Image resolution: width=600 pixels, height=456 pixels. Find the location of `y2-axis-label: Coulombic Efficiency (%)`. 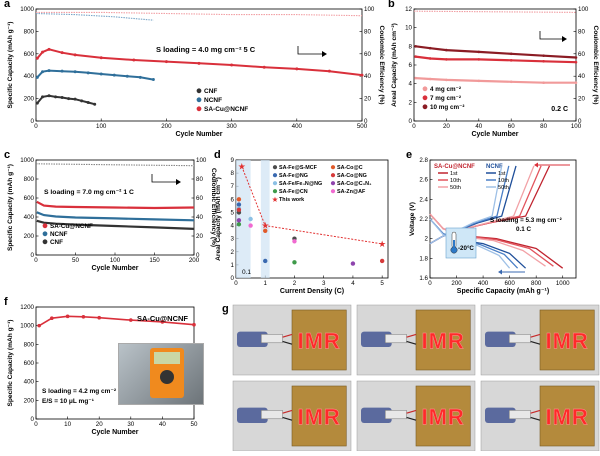

y2-axis-label: Coulombic Efficiency (%) is located at coordinates (213, 207).